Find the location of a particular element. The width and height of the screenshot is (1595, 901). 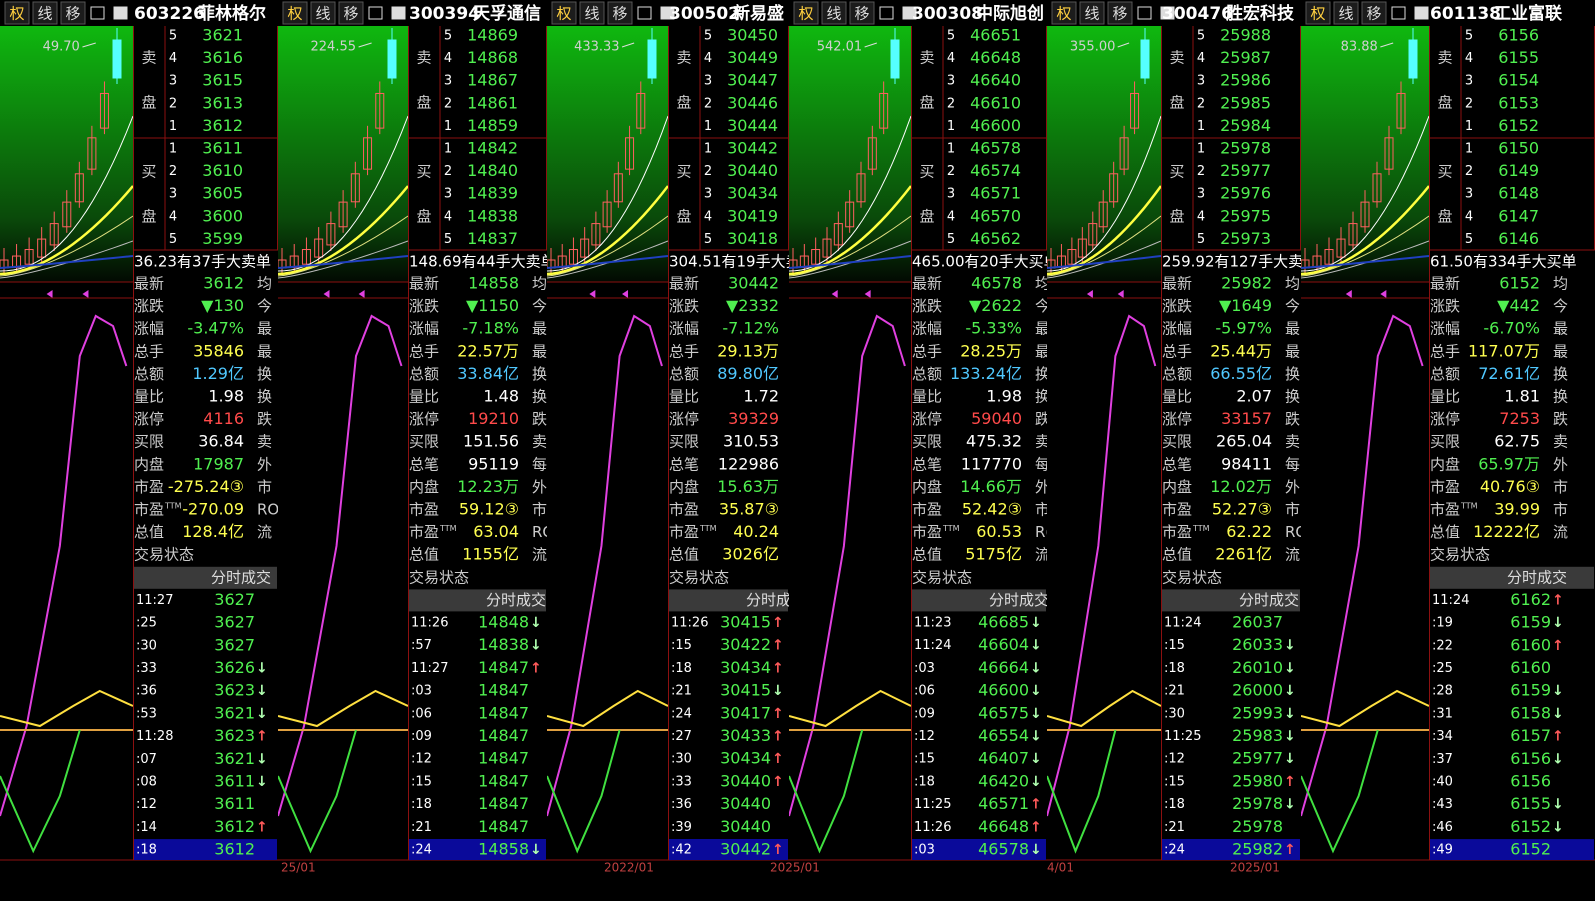

chart-area: 433.33 is located at coordinates (607, 440).